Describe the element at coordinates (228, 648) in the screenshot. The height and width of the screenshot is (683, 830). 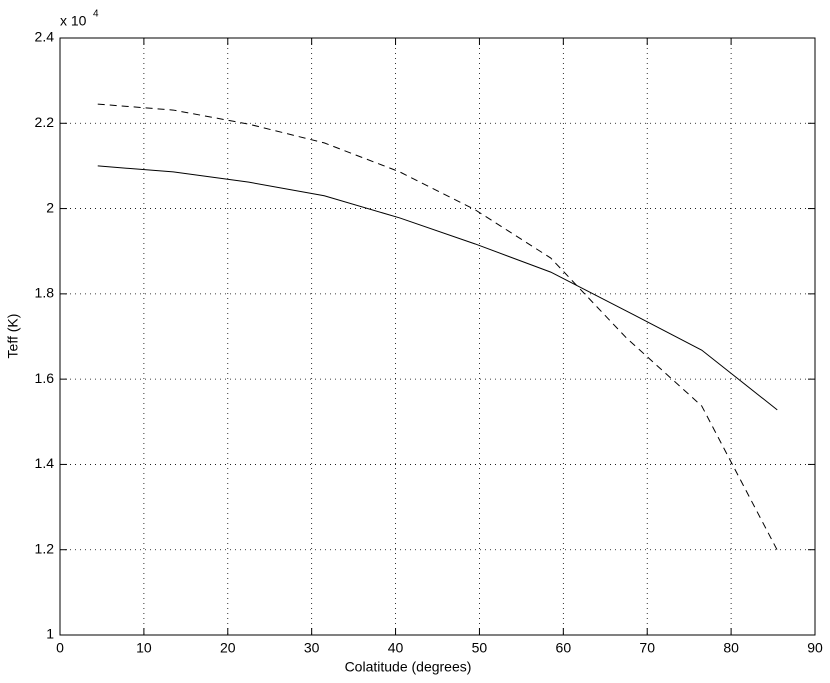
I see `x-tick-label: 20` at that location.